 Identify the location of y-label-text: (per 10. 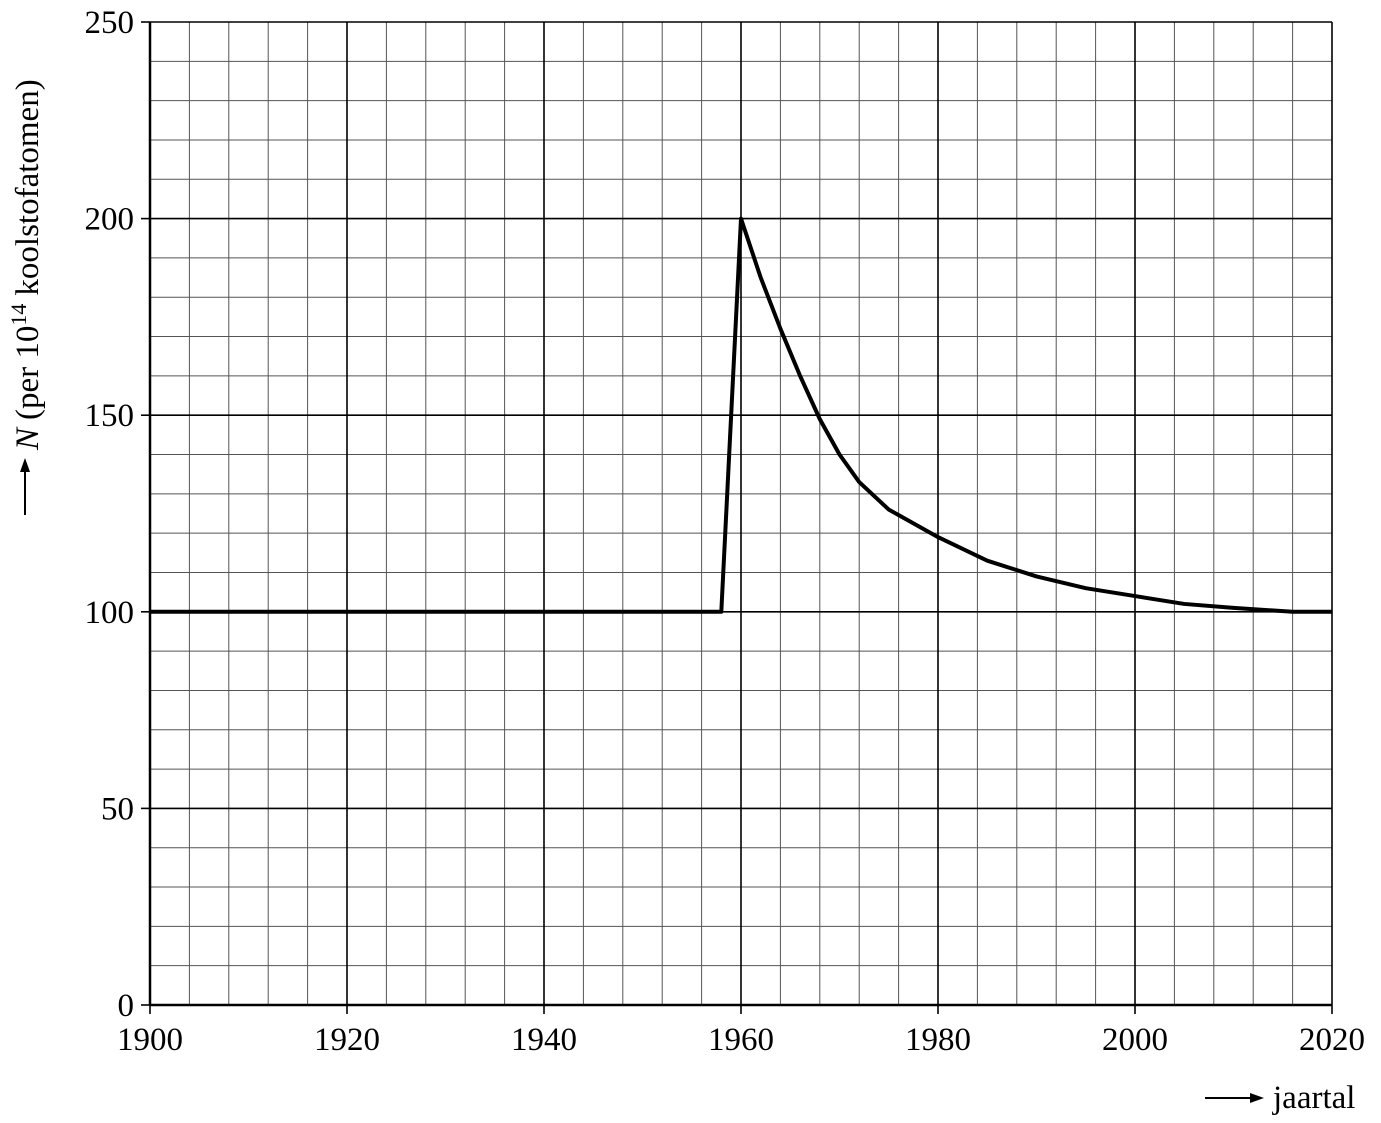
(28, 373).